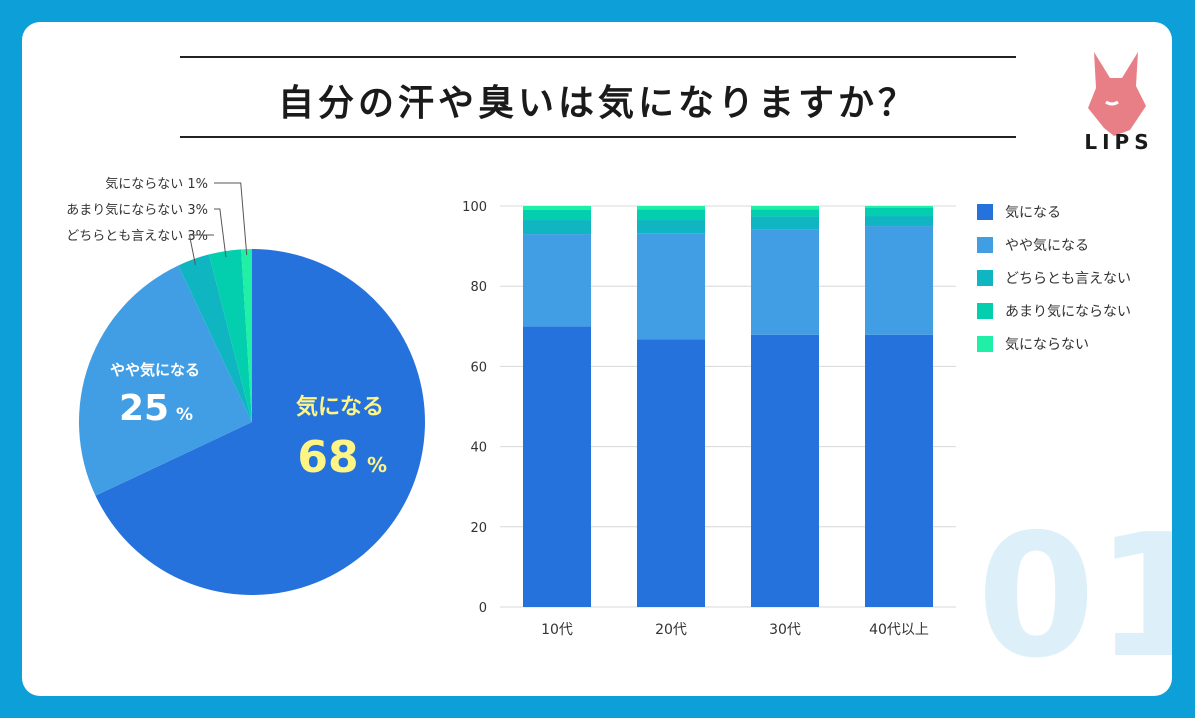 The width and height of the screenshot is (1195, 718). Describe the element at coordinates (483, 608) in the screenshot. I see `y-tick-label: 0` at that location.